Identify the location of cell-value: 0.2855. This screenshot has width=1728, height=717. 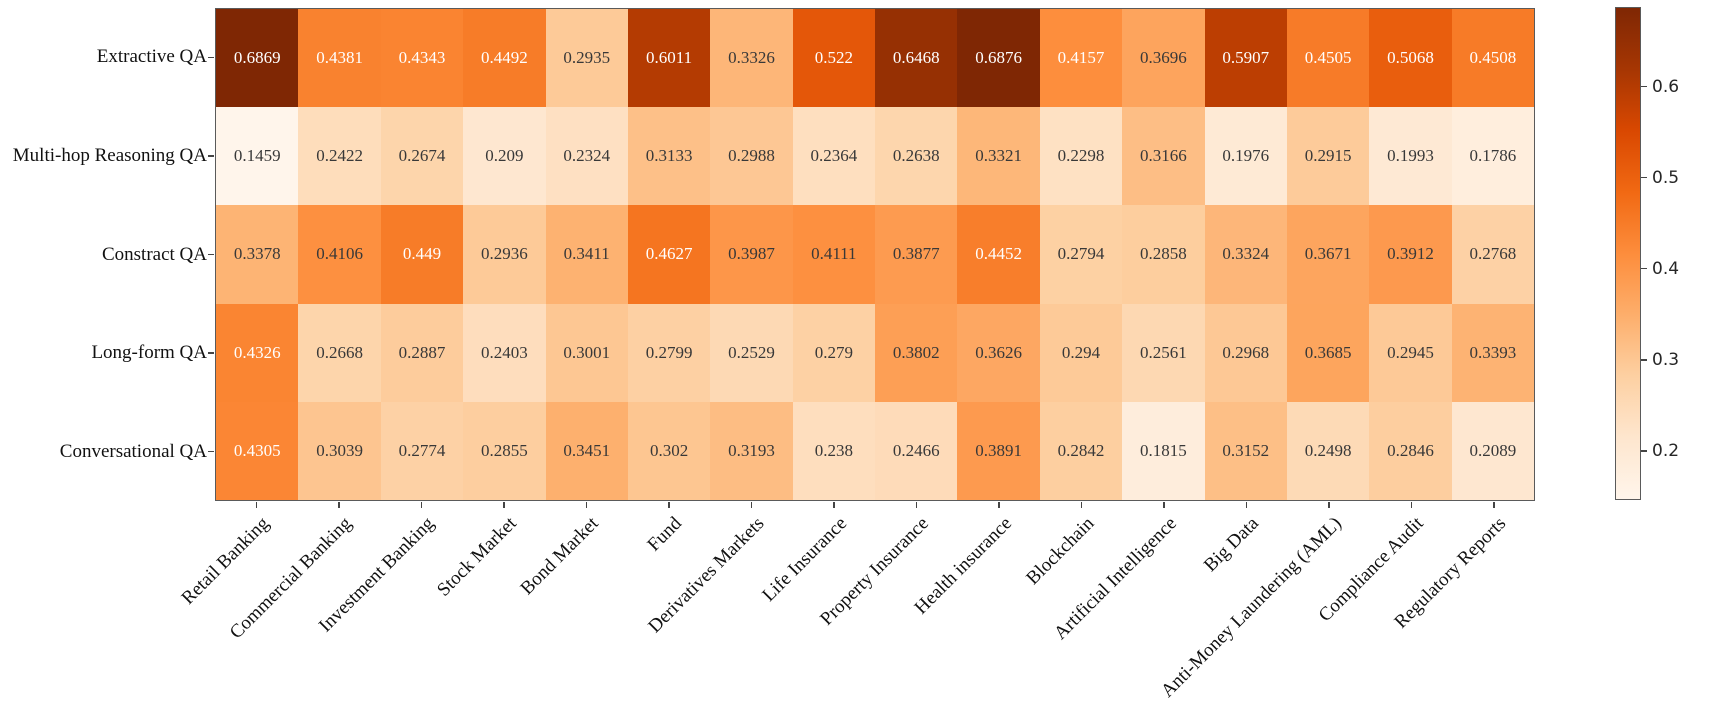
(504, 450).